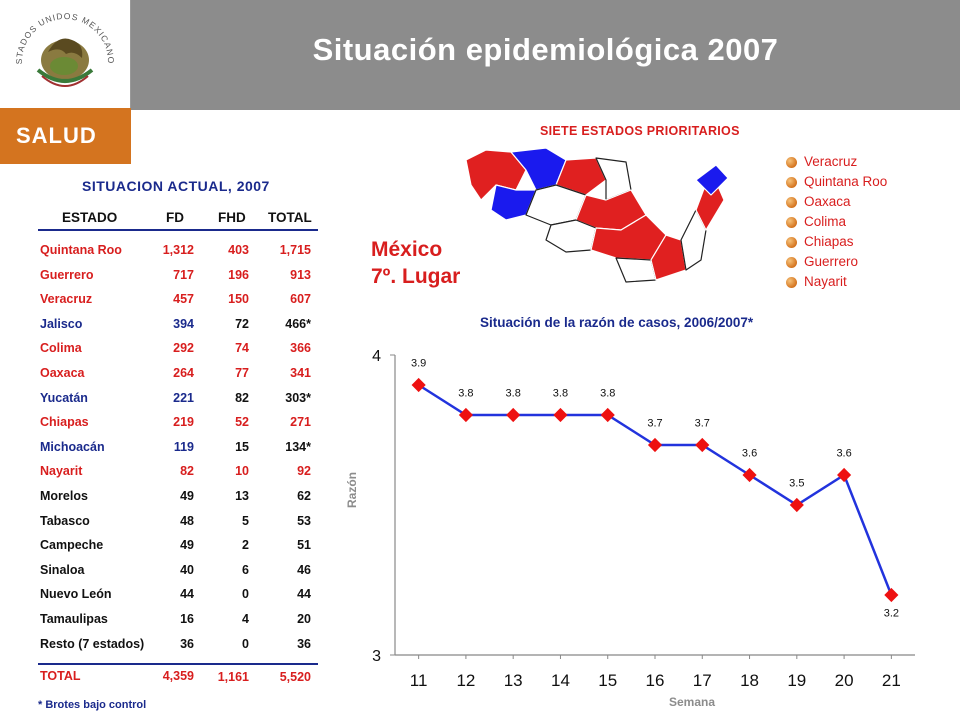  I want to click on state-name: Colima, so click(61, 348).